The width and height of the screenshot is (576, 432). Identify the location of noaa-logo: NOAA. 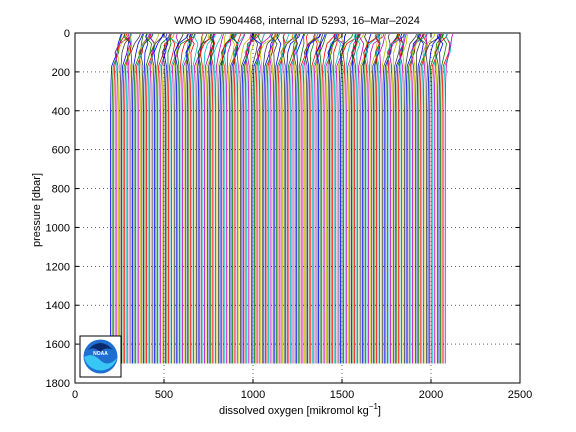
(100, 356).